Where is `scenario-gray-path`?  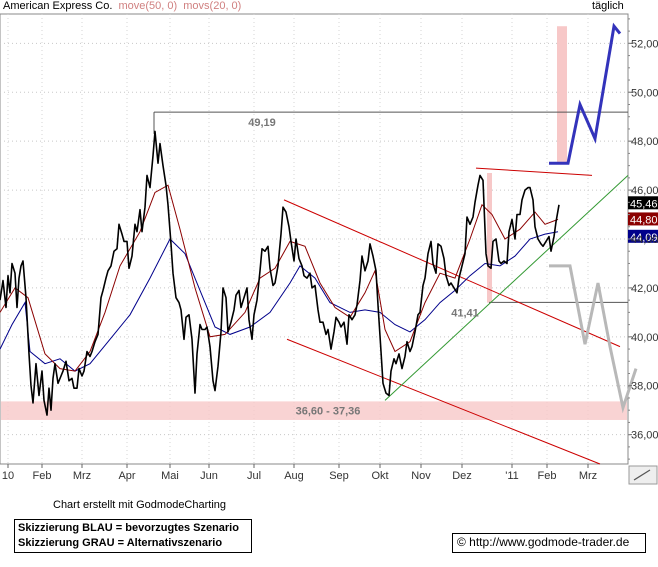
scenario-gray-path is located at coordinates (593, 339).